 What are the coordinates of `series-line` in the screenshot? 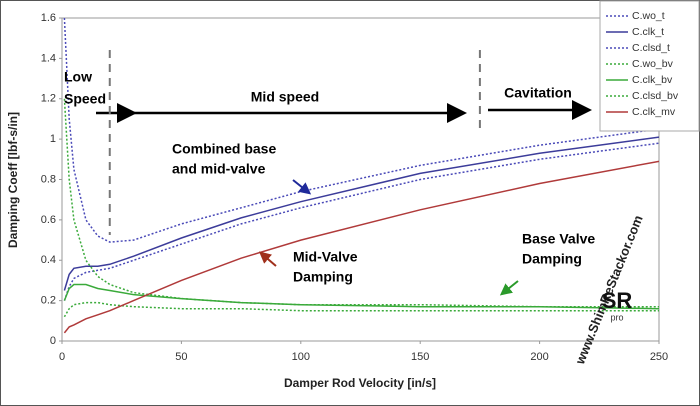 It's located at (361, 296).